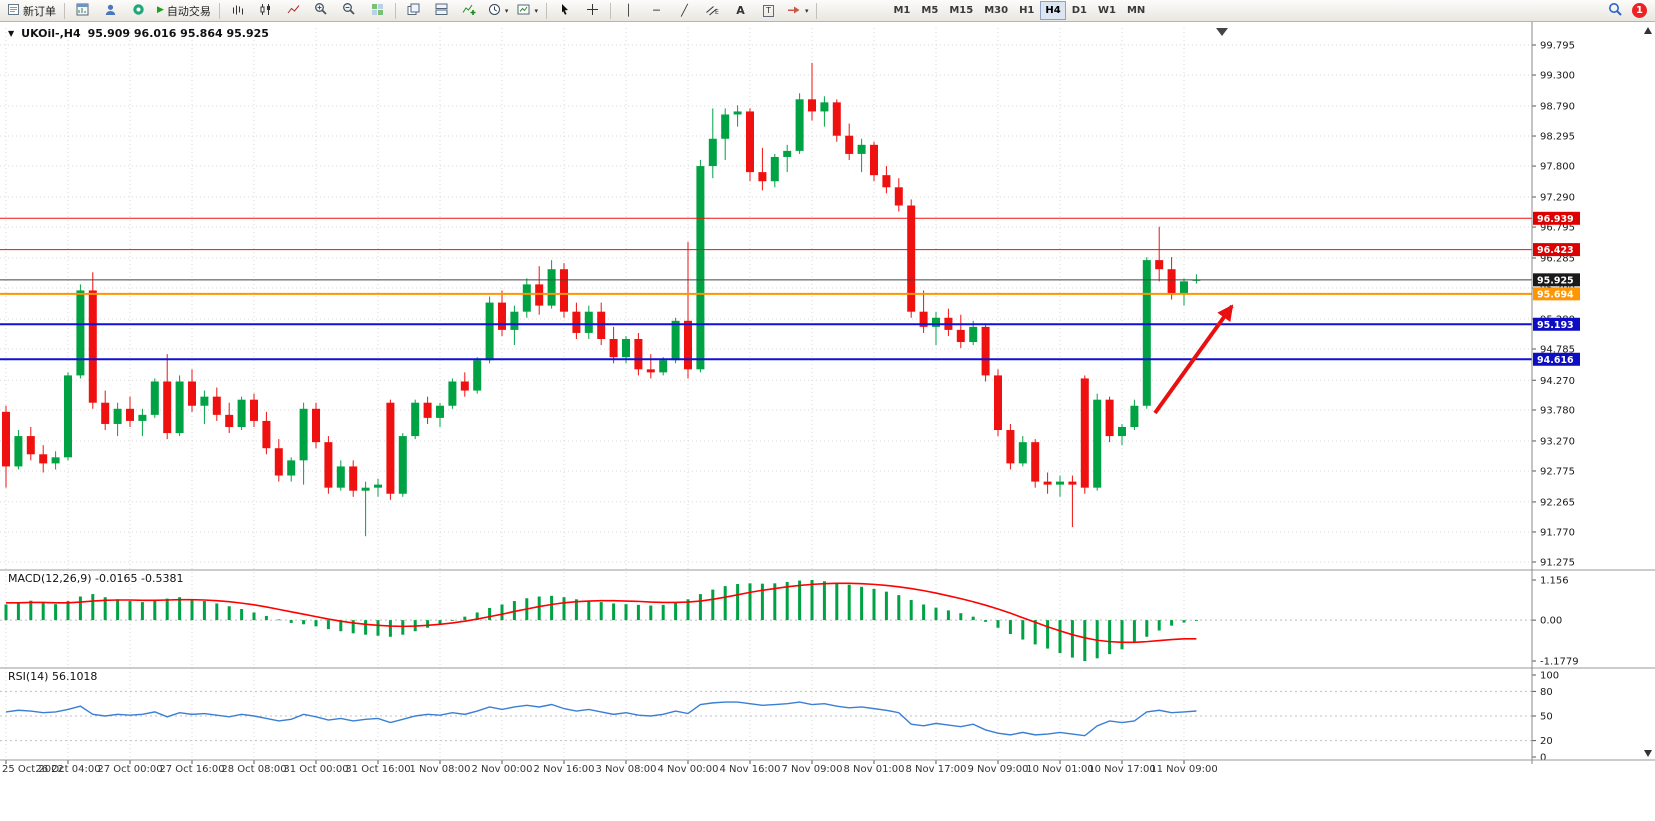 The width and height of the screenshot is (1655, 821). I want to click on shapes-tool: ▾, so click(798, 10).